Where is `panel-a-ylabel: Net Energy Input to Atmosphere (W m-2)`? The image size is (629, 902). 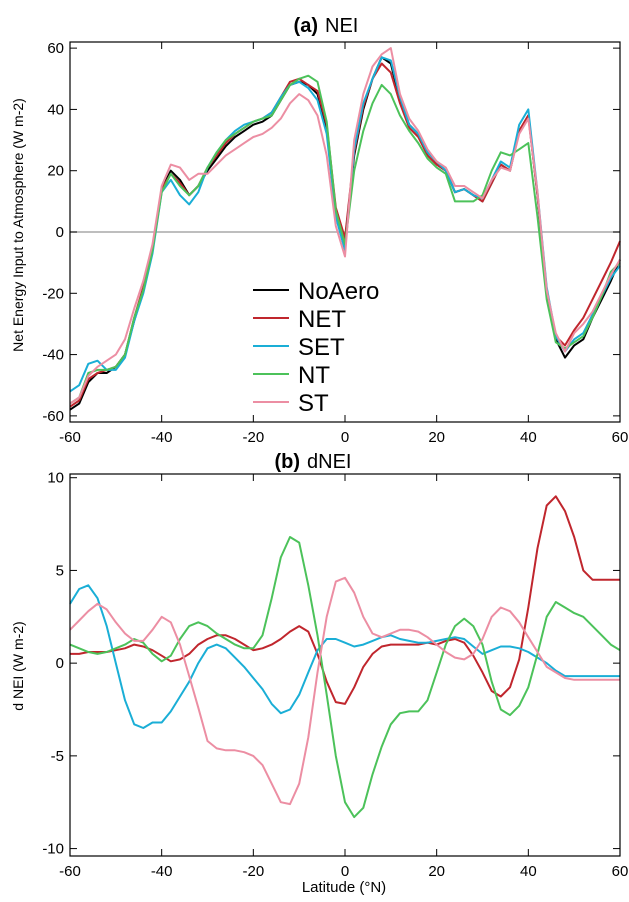
panel-a-ylabel: Net Energy Input to Atmosphere (W m-2) is located at coordinates (18, 225).